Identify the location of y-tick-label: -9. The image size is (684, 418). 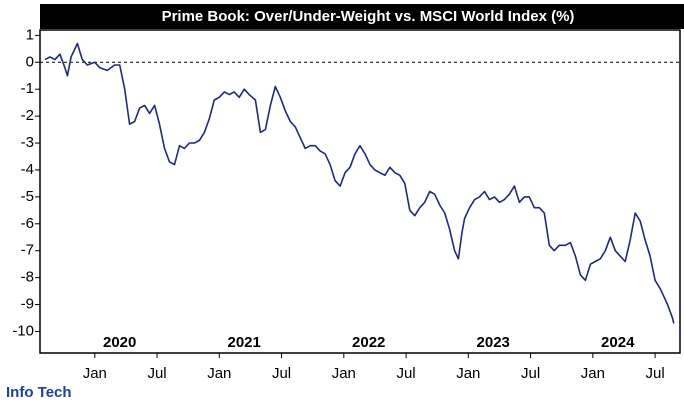
(27, 304).